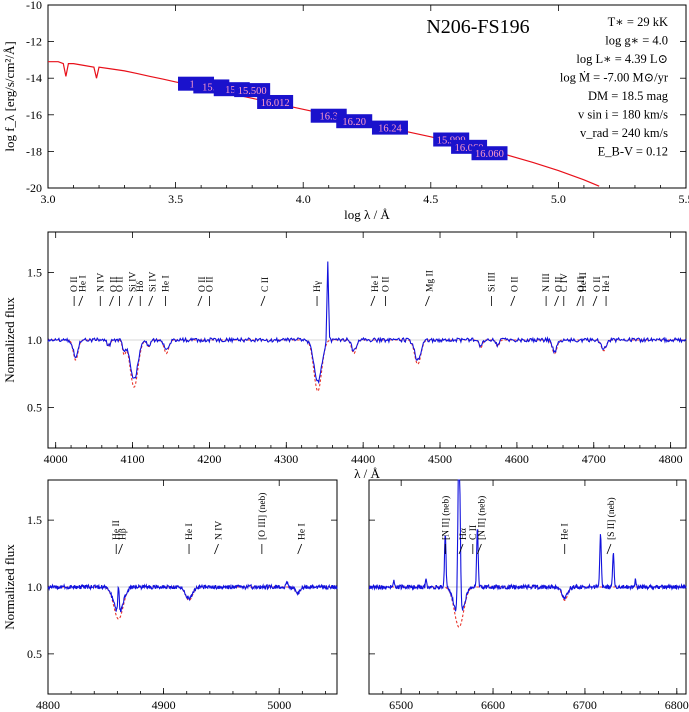  I want to click on x-tick-label: 4000, so click(56, 459).